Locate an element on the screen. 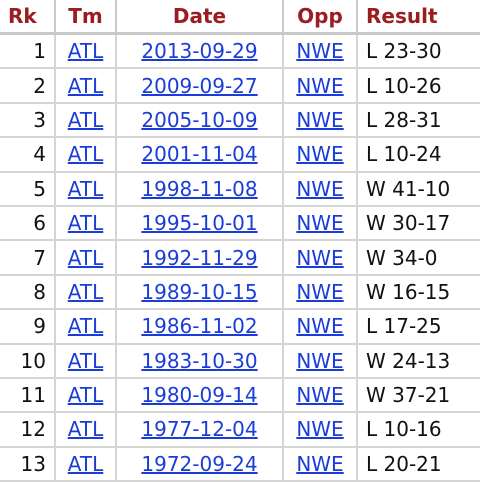 The image size is (480, 482). game-date-link: 1980-09-14 is located at coordinates (199, 395).